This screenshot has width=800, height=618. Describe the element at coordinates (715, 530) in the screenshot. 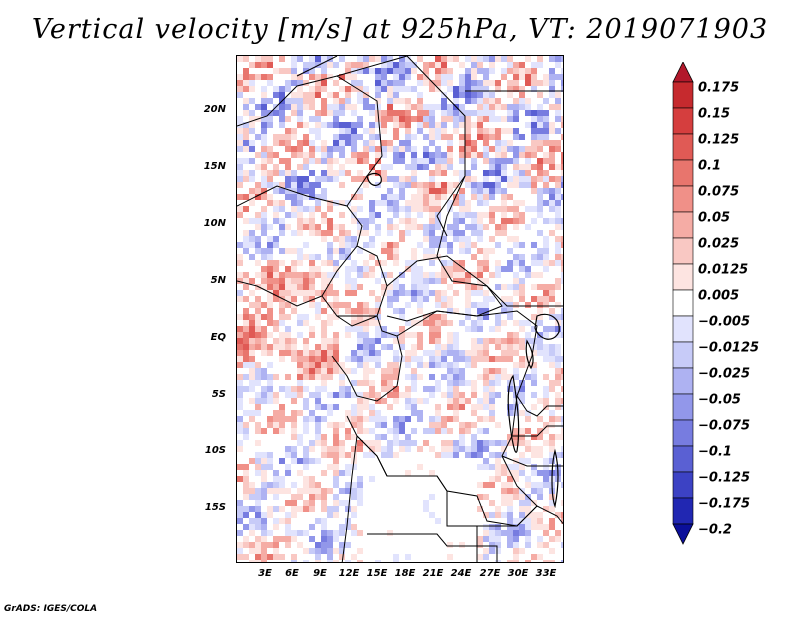

I see `colorbar-label: −0.2` at that location.